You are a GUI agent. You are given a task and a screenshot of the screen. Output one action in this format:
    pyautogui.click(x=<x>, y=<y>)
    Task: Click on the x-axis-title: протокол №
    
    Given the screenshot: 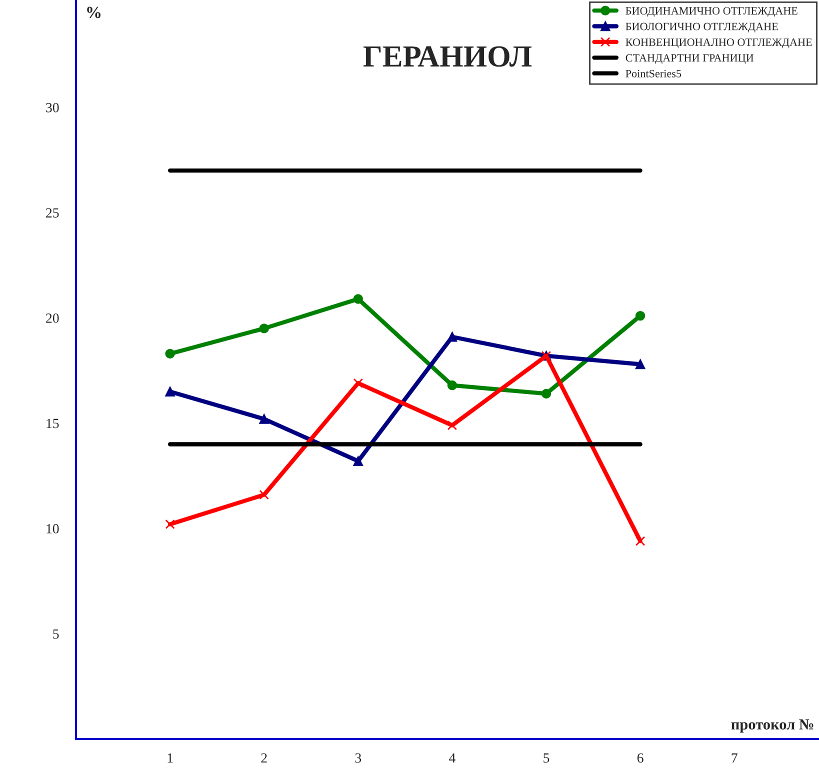 What is the action you would take?
    pyautogui.click(x=772, y=726)
    